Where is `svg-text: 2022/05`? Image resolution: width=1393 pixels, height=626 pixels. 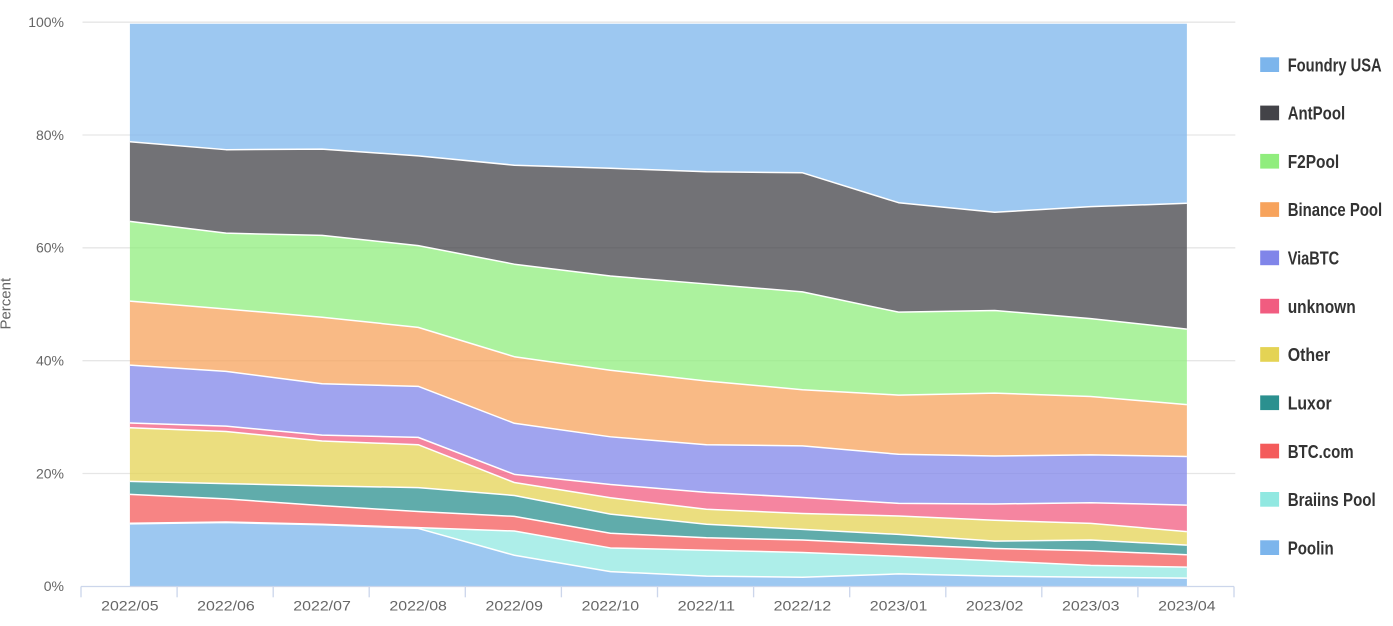 svg-text: 2022/05 is located at coordinates (130, 606).